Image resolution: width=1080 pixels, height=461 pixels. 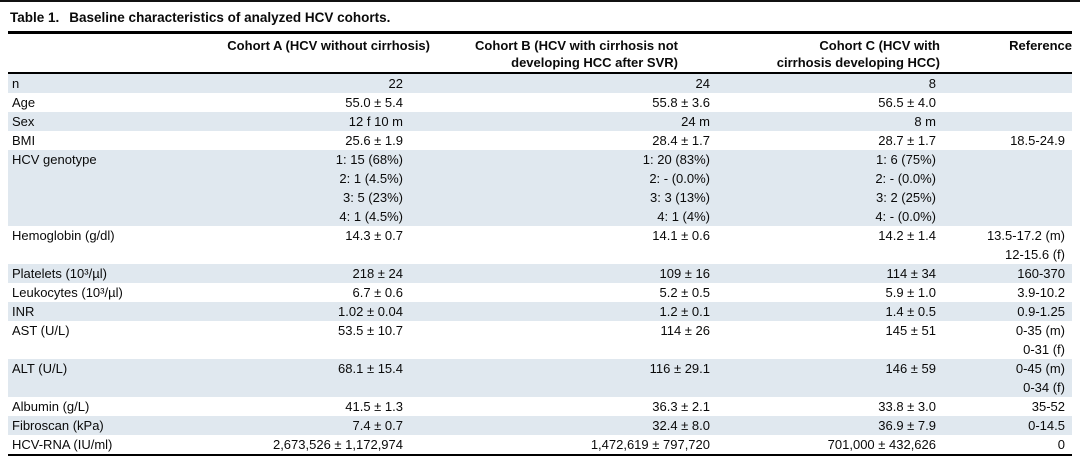 What do you see at coordinates (23, 121) in the screenshot?
I see `row-label: Sex` at bounding box center [23, 121].